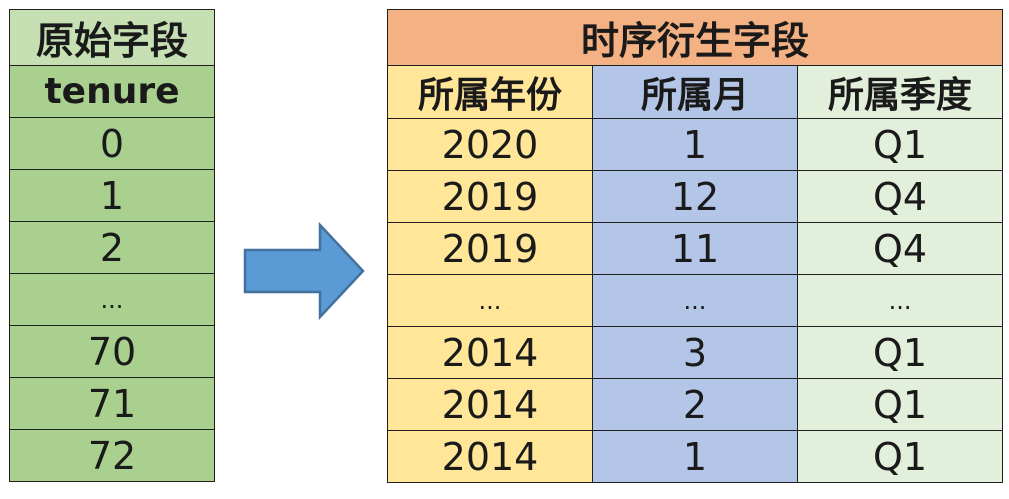 The width and height of the screenshot is (1009, 499). I want to click on source-cell: 1, so click(112, 195).